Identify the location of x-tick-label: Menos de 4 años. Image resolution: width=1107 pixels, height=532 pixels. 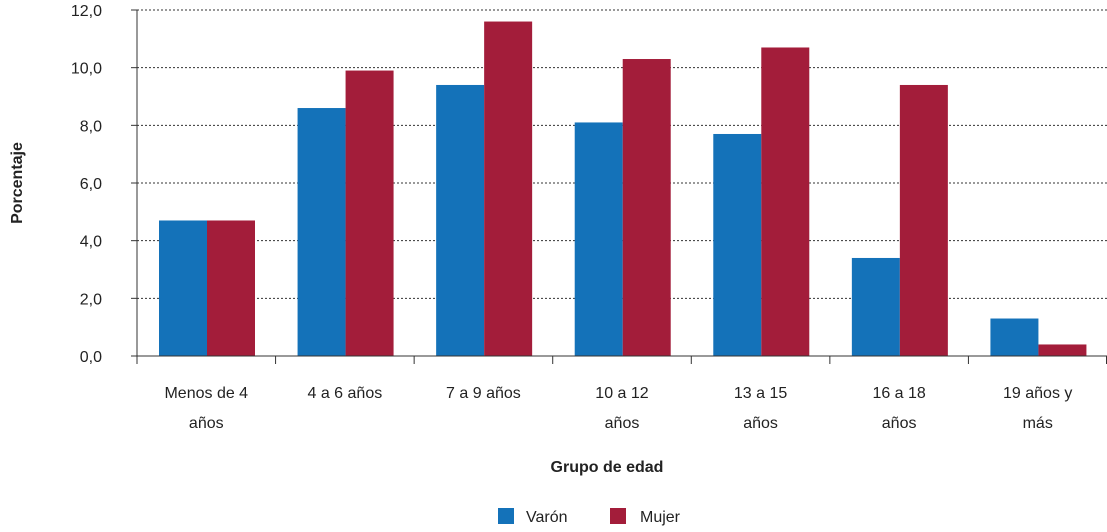
(206, 408).